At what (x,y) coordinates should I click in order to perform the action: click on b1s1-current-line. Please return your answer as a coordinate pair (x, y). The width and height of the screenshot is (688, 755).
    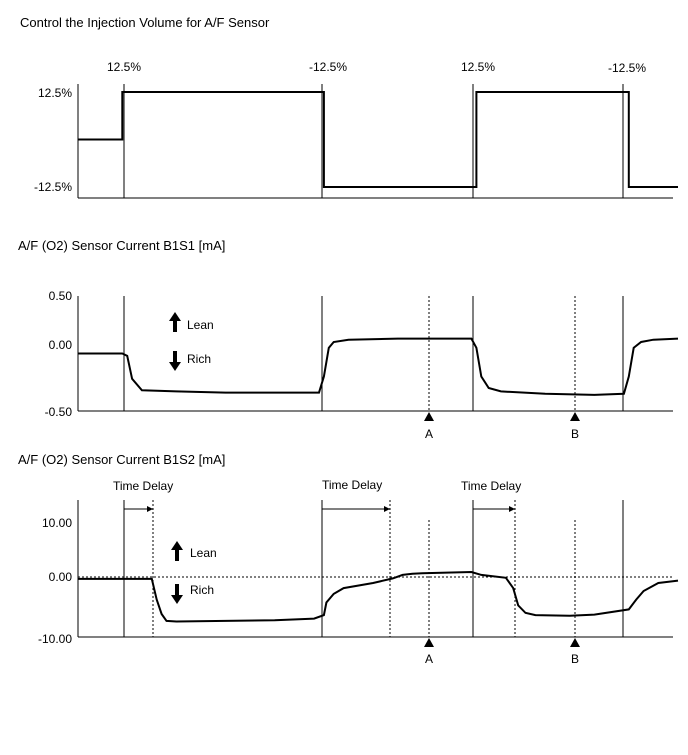
    Looking at the image, I should click on (378, 366).